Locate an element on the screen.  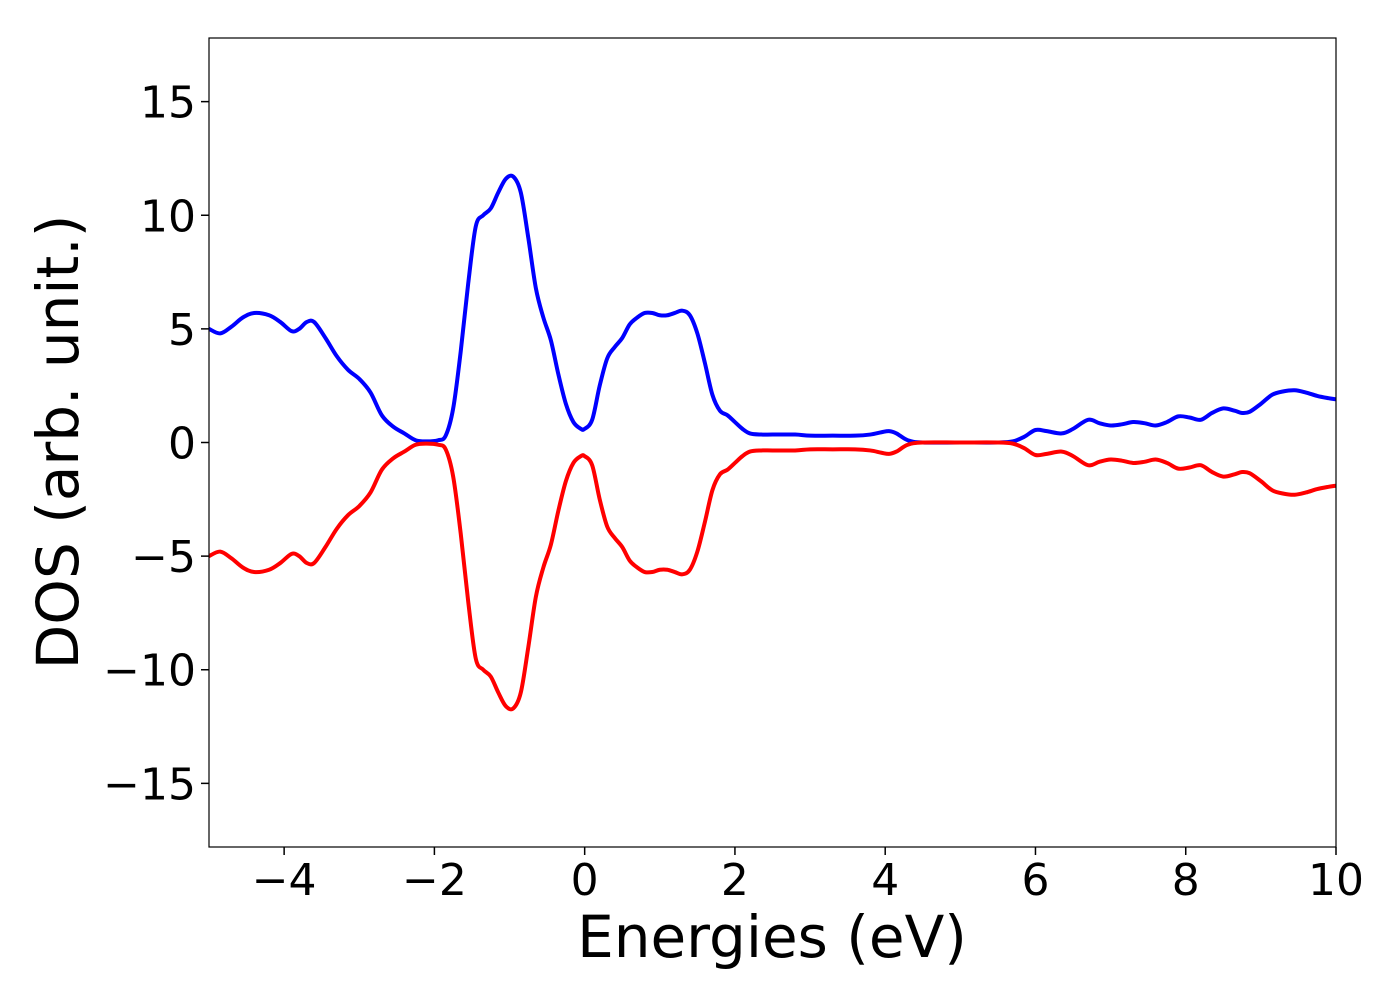
x-tick-label: −2 is located at coordinates (434, 880).